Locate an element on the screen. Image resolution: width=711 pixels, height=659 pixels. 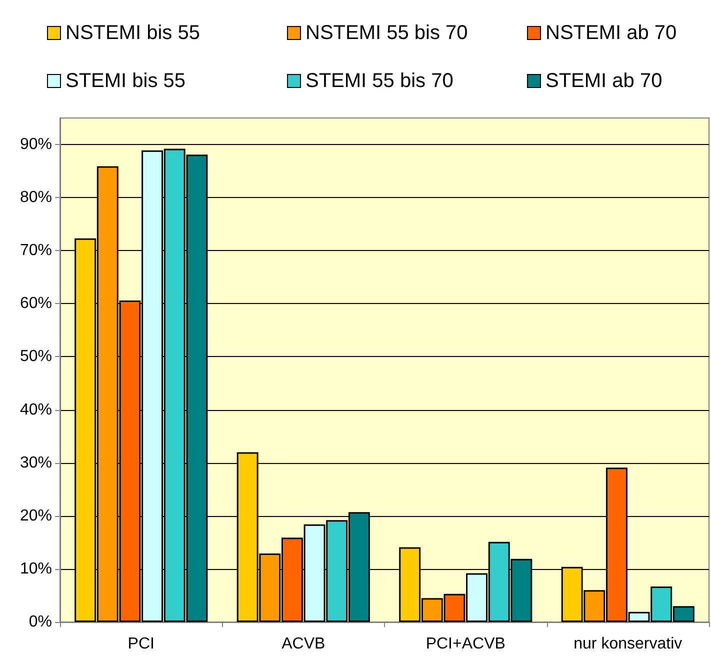
legend-label: NSTEMI bis 55 is located at coordinates (133, 33).